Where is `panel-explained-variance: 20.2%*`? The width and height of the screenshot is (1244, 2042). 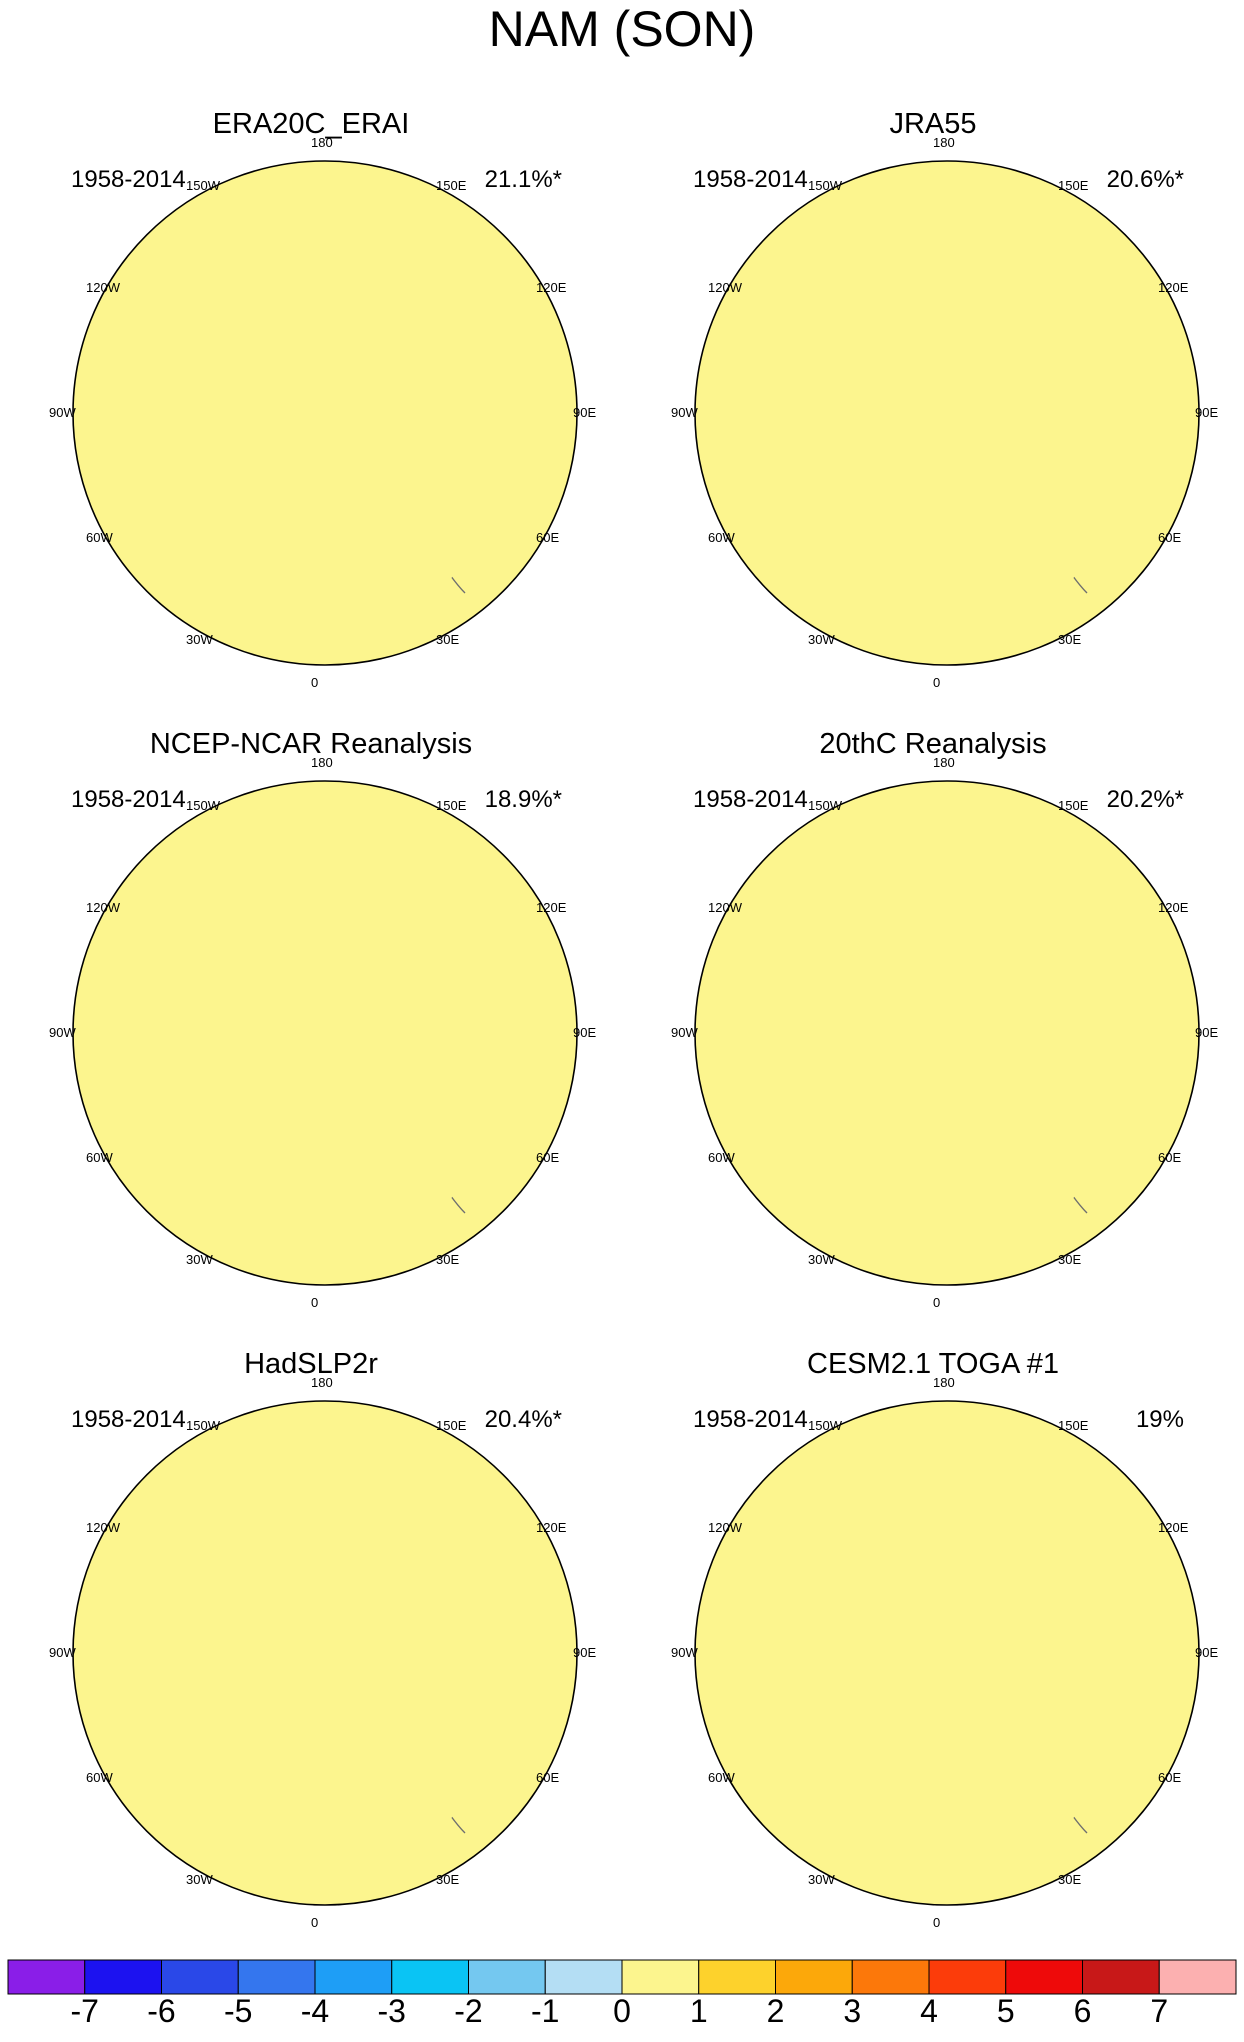
panel-explained-variance: 20.2%* is located at coordinates (1145, 799).